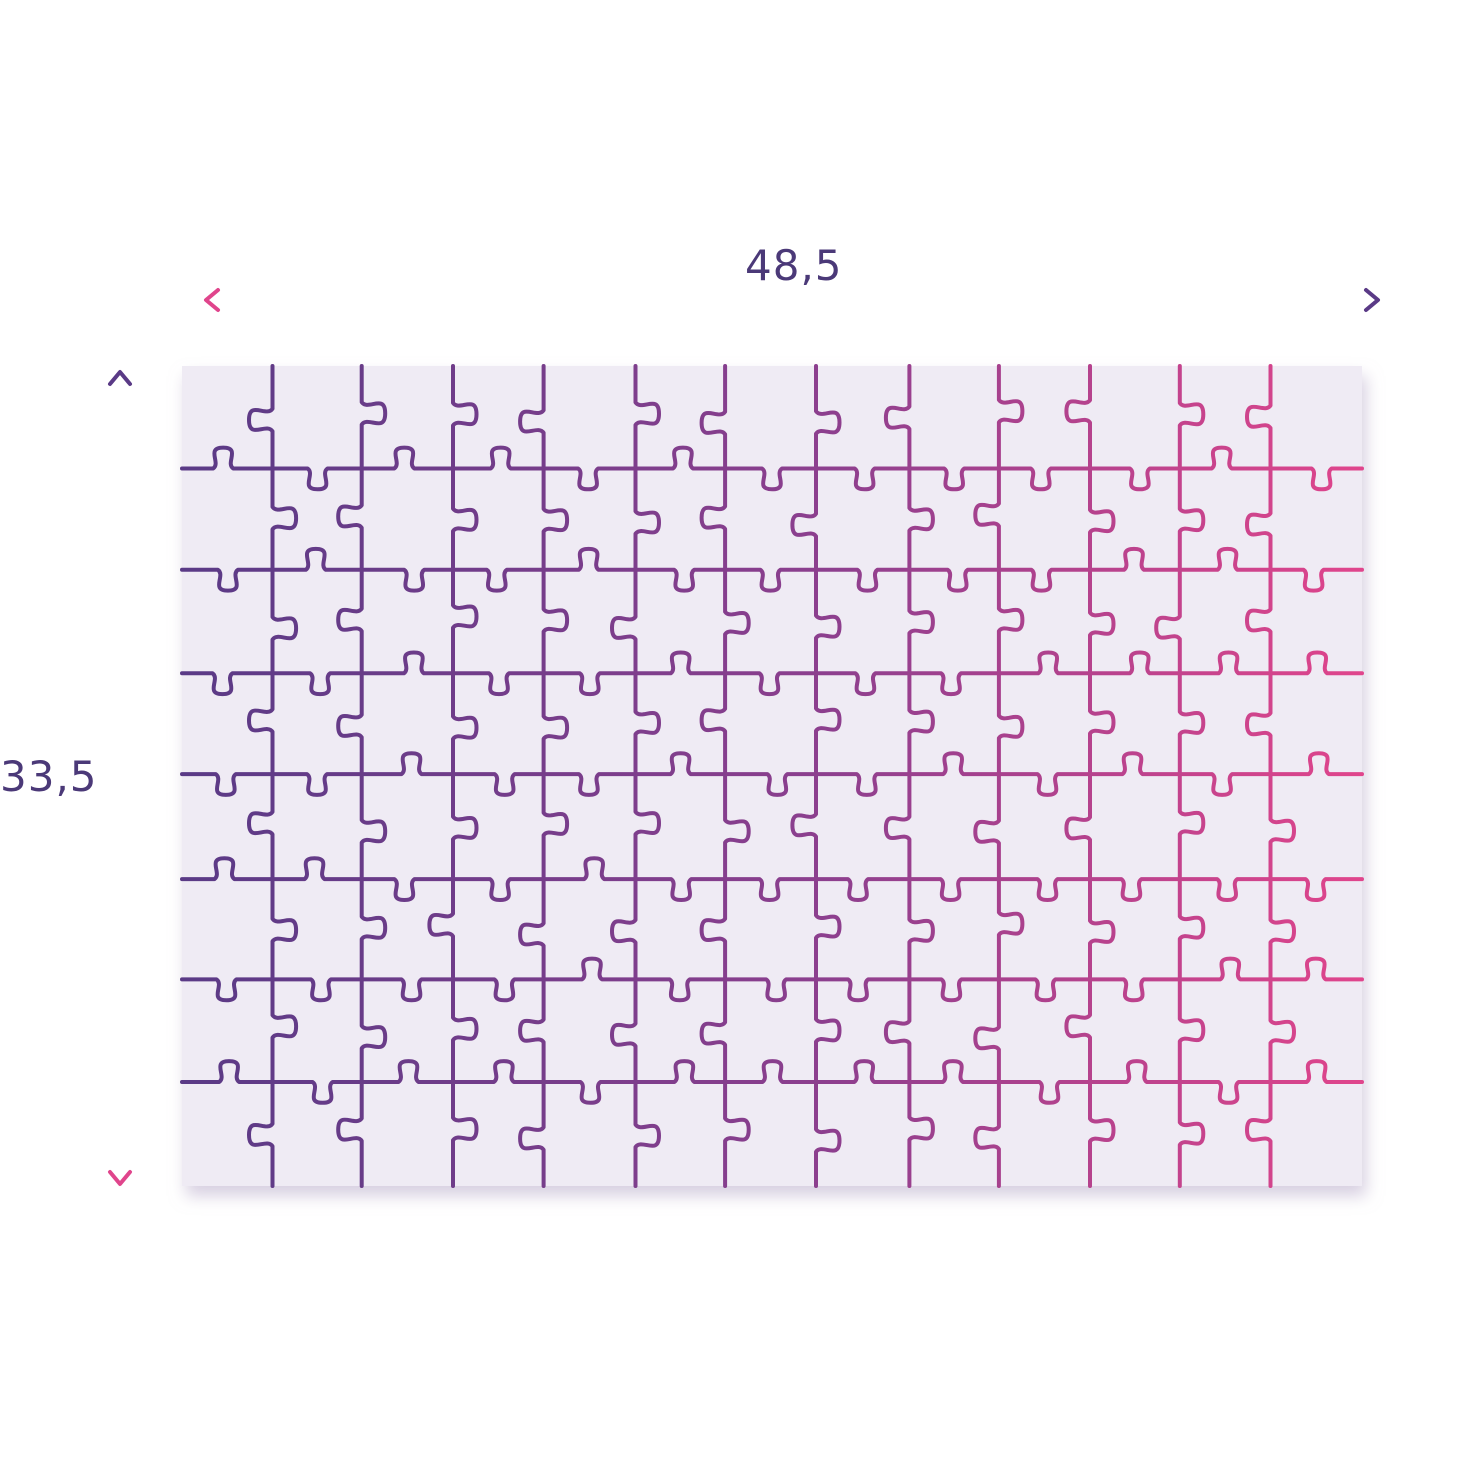 The width and height of the screenshot is (1460, 1460). I want to click on width-arrow, so click(792, 300).